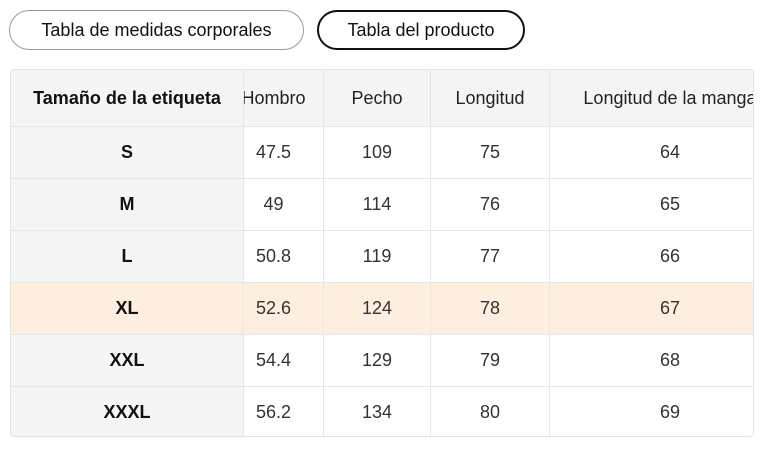 The height and width of the screenshot is (458, 772). What do you see at coordinates (651, 205) in the screenshot?
I see `measure-cell: 65` at bounding box center [651, 205].